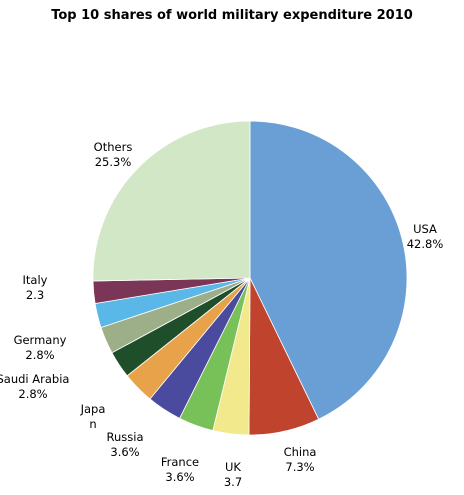  Describe the element at coordinates (171, 201) in the screenshot. I see `pie-slice` at that location.